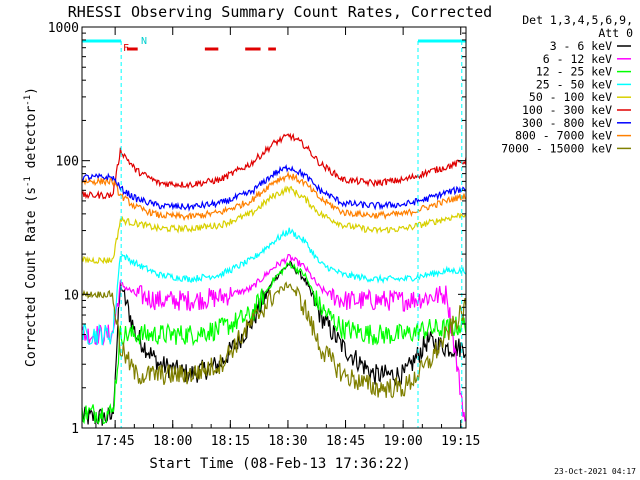  Describe the element at coordinates (577, 59) in the screenshot. I see `legend-label-2: 6 - 12 keV` at that location.